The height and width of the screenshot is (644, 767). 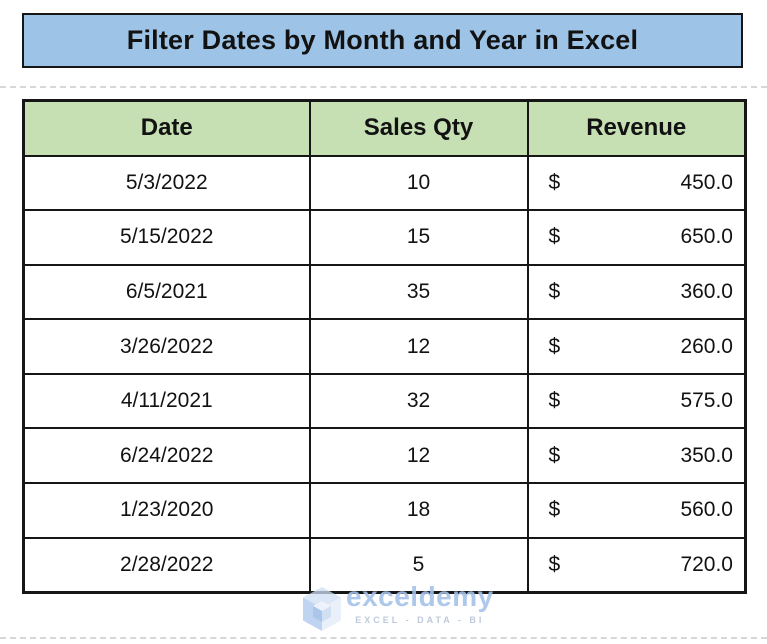 What do you see at coordinates (706, 401) in the screenshot?
I see `revenue-value: 575.0` at bounding box center [706, 401].